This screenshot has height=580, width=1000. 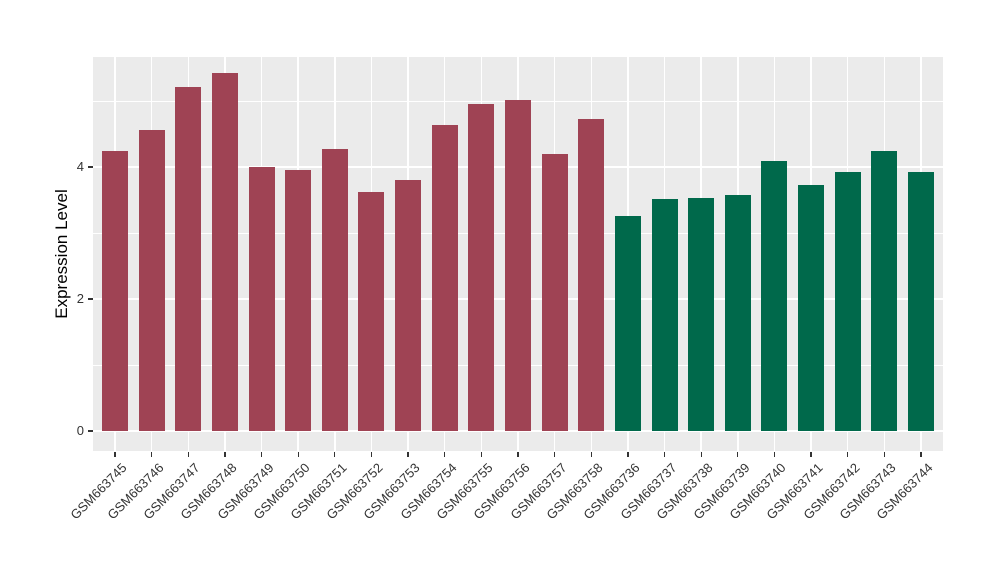 What do you see at coordinates (80, 166) in the screenshot?
I see `y-tick-label-4: 4` at bounding box center [80, 166].